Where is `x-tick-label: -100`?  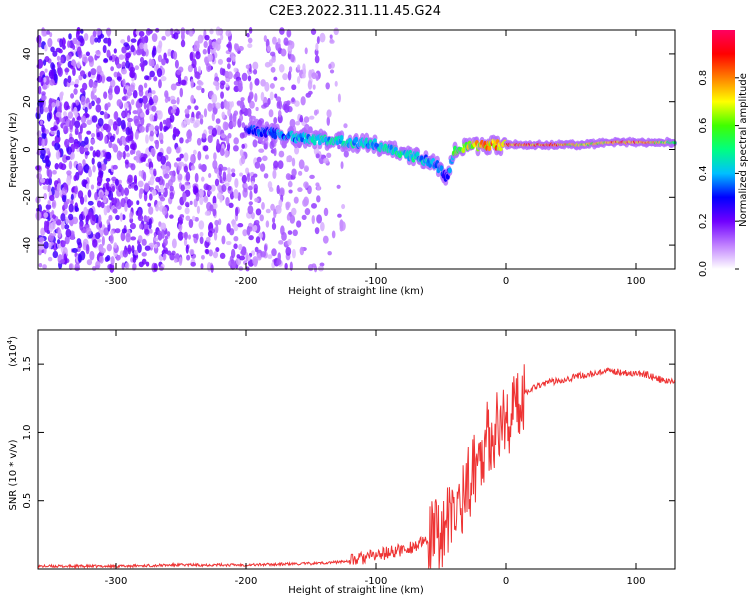 x-tick-label: -100 is located at coordinates (376, 581).